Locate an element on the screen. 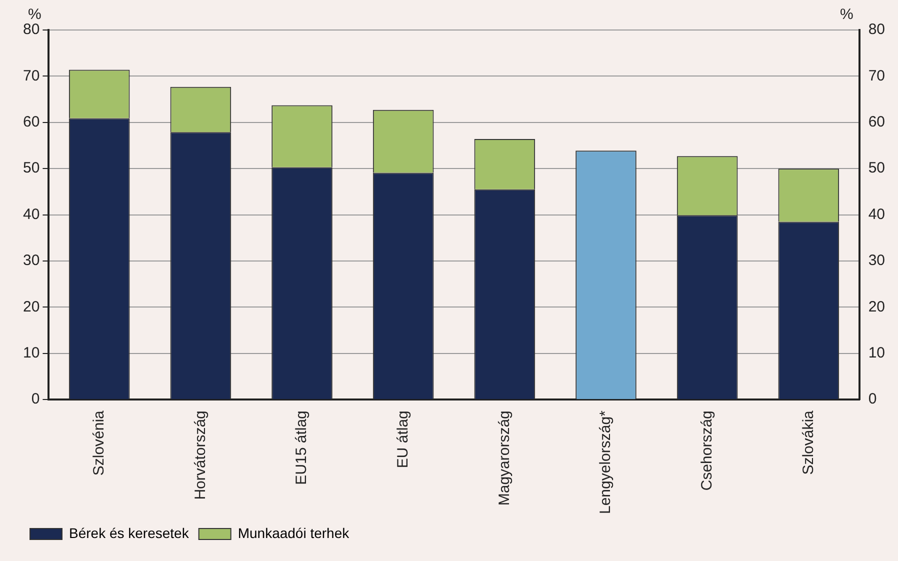 This screenshot has width=898, height=561. x-tick-label: Szlovénia is located at coordinates (99, 443).